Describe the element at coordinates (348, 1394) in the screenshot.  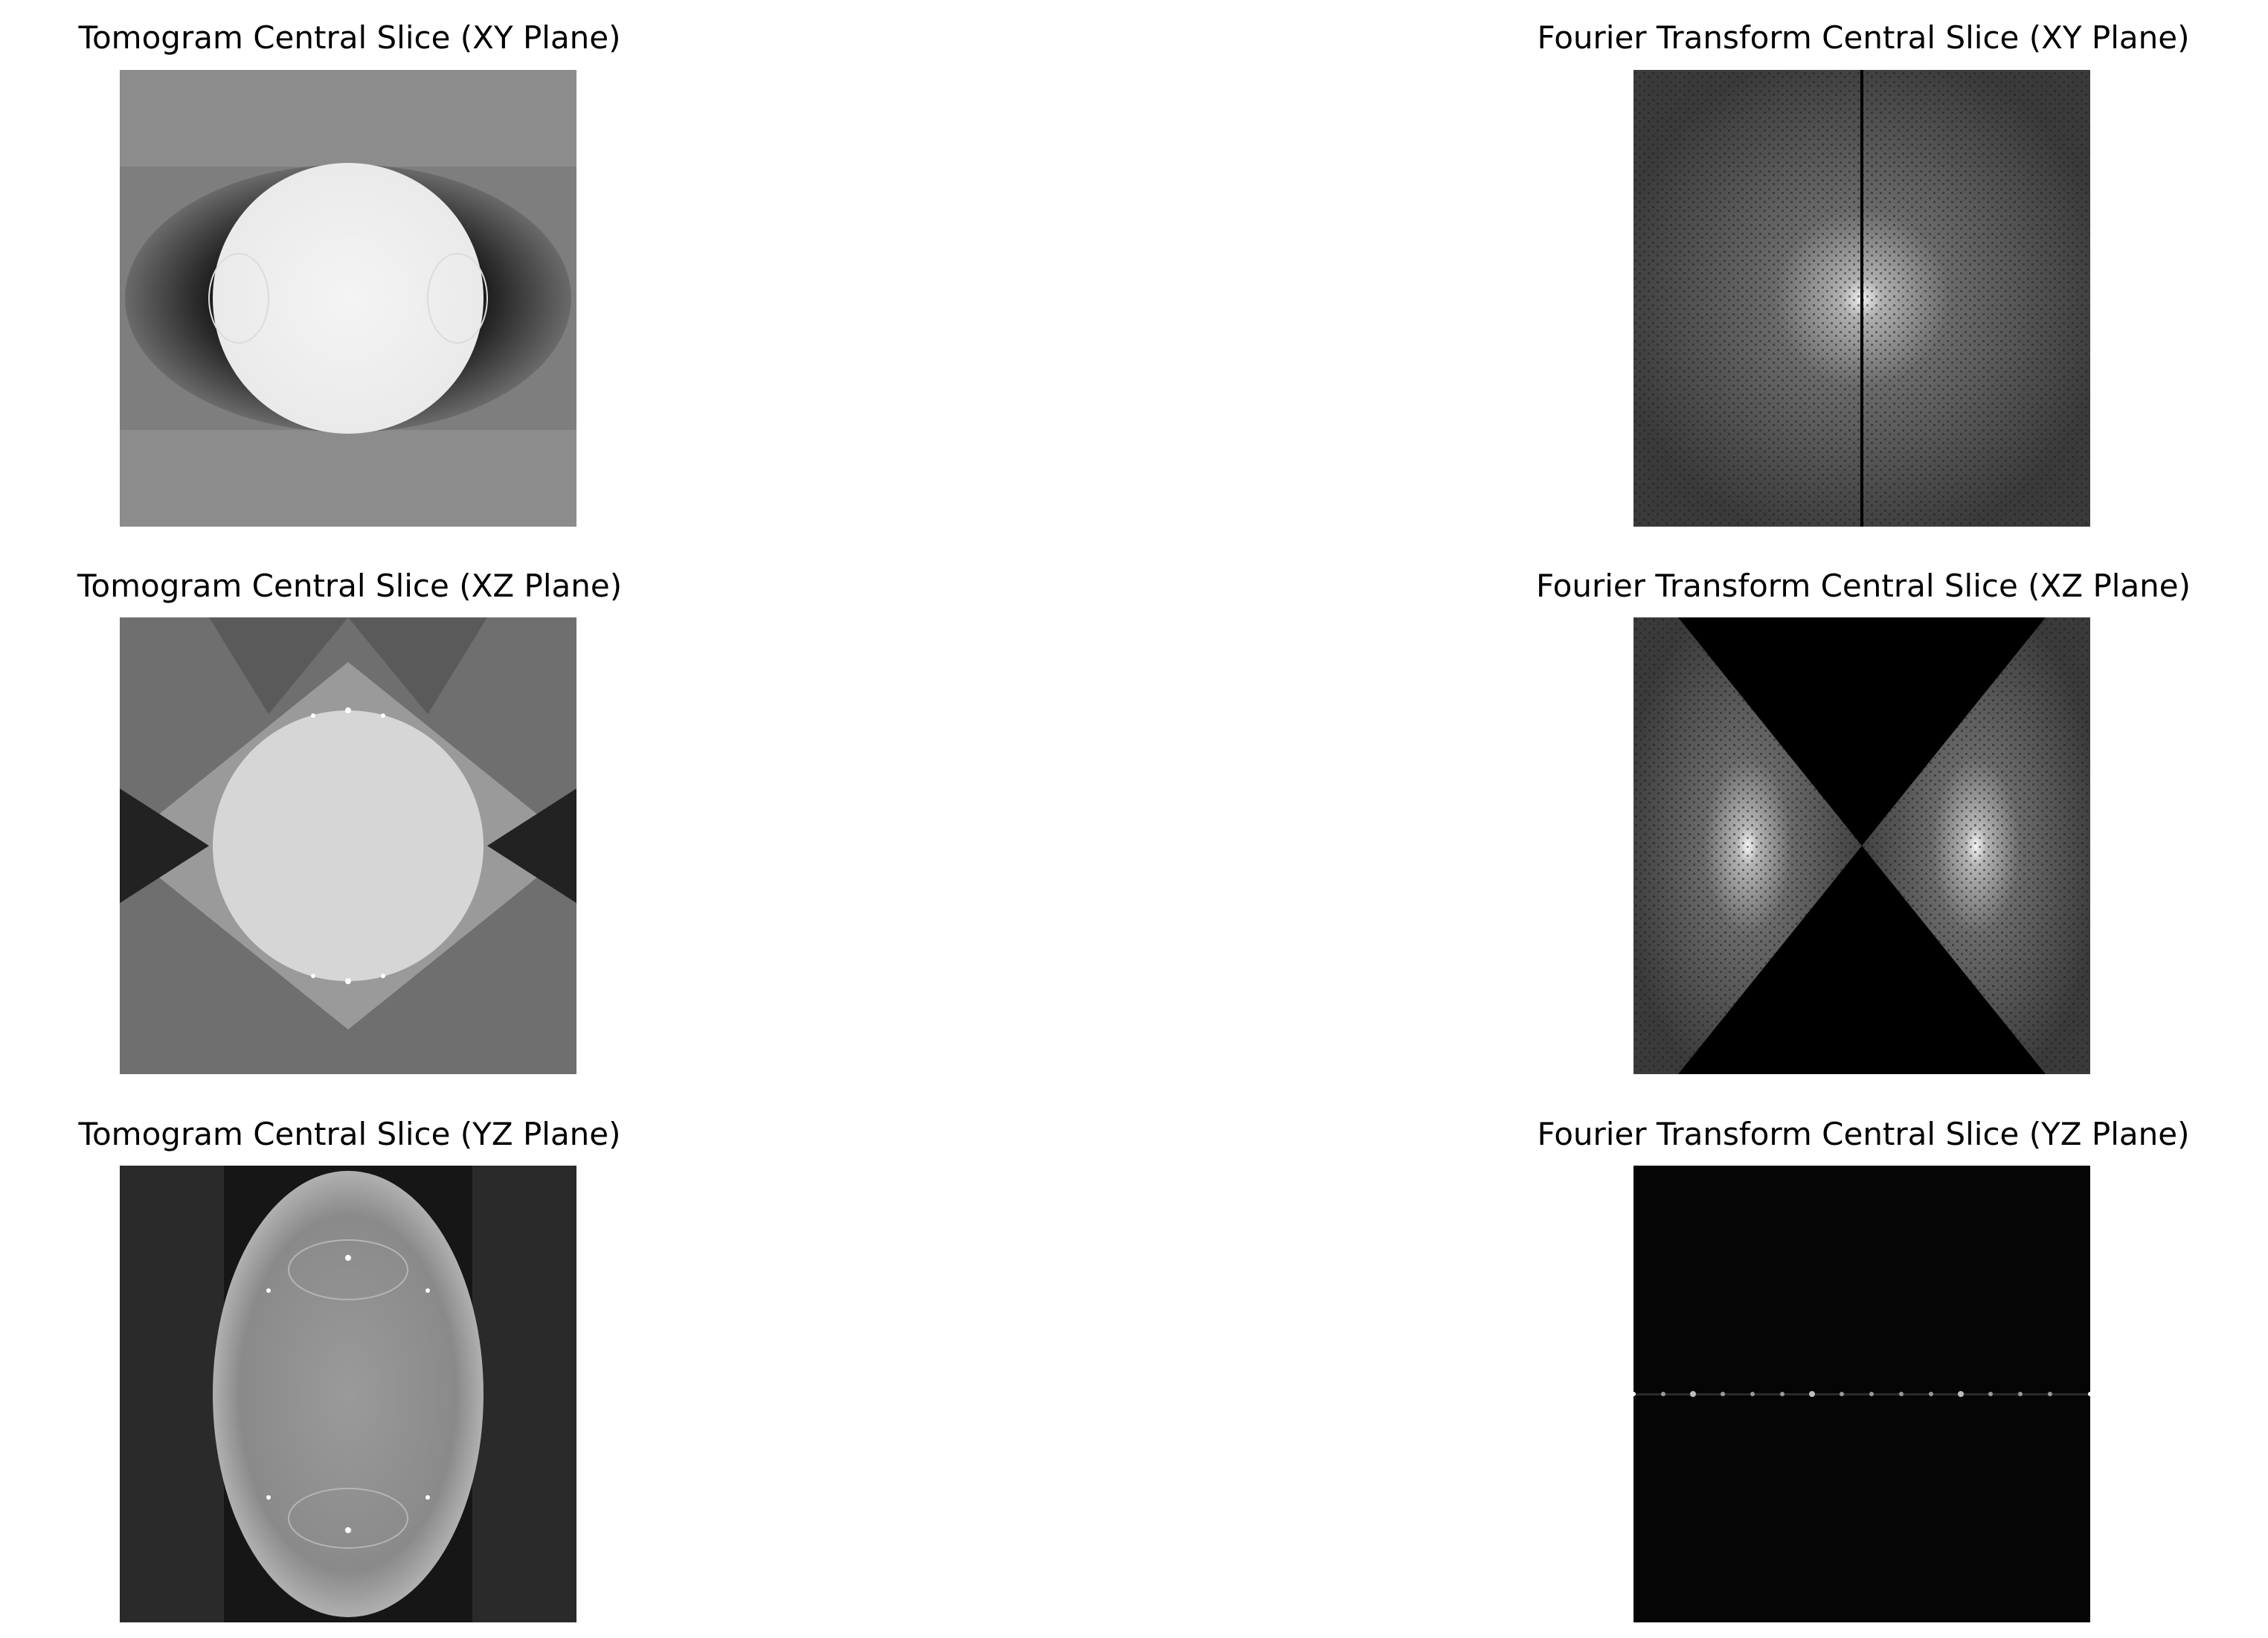
I see `tomogram-yz-image` at that location.